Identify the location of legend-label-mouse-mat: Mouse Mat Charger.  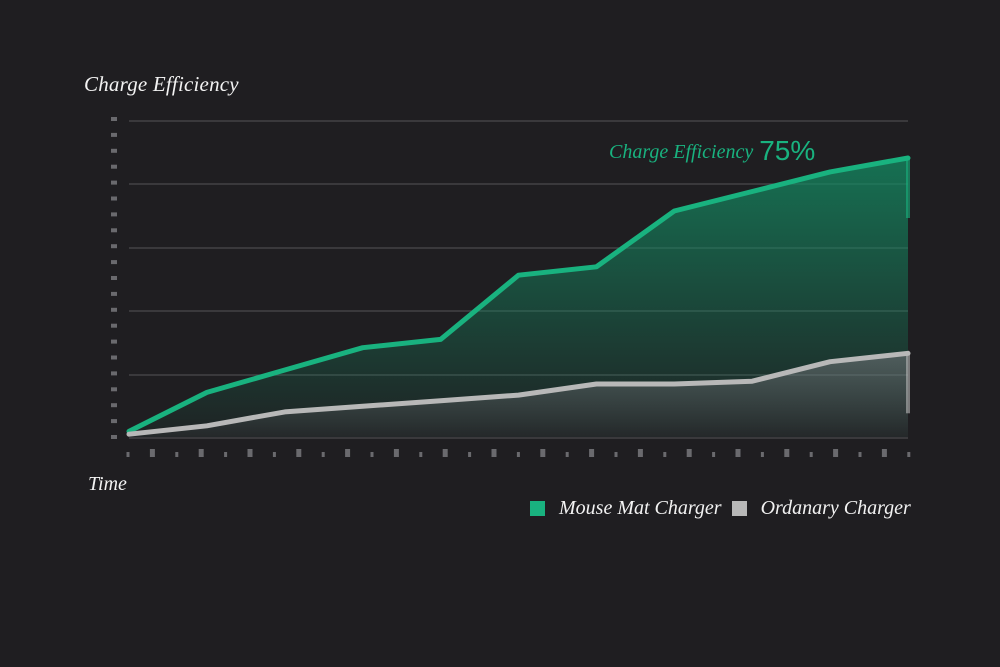
(640, 508).